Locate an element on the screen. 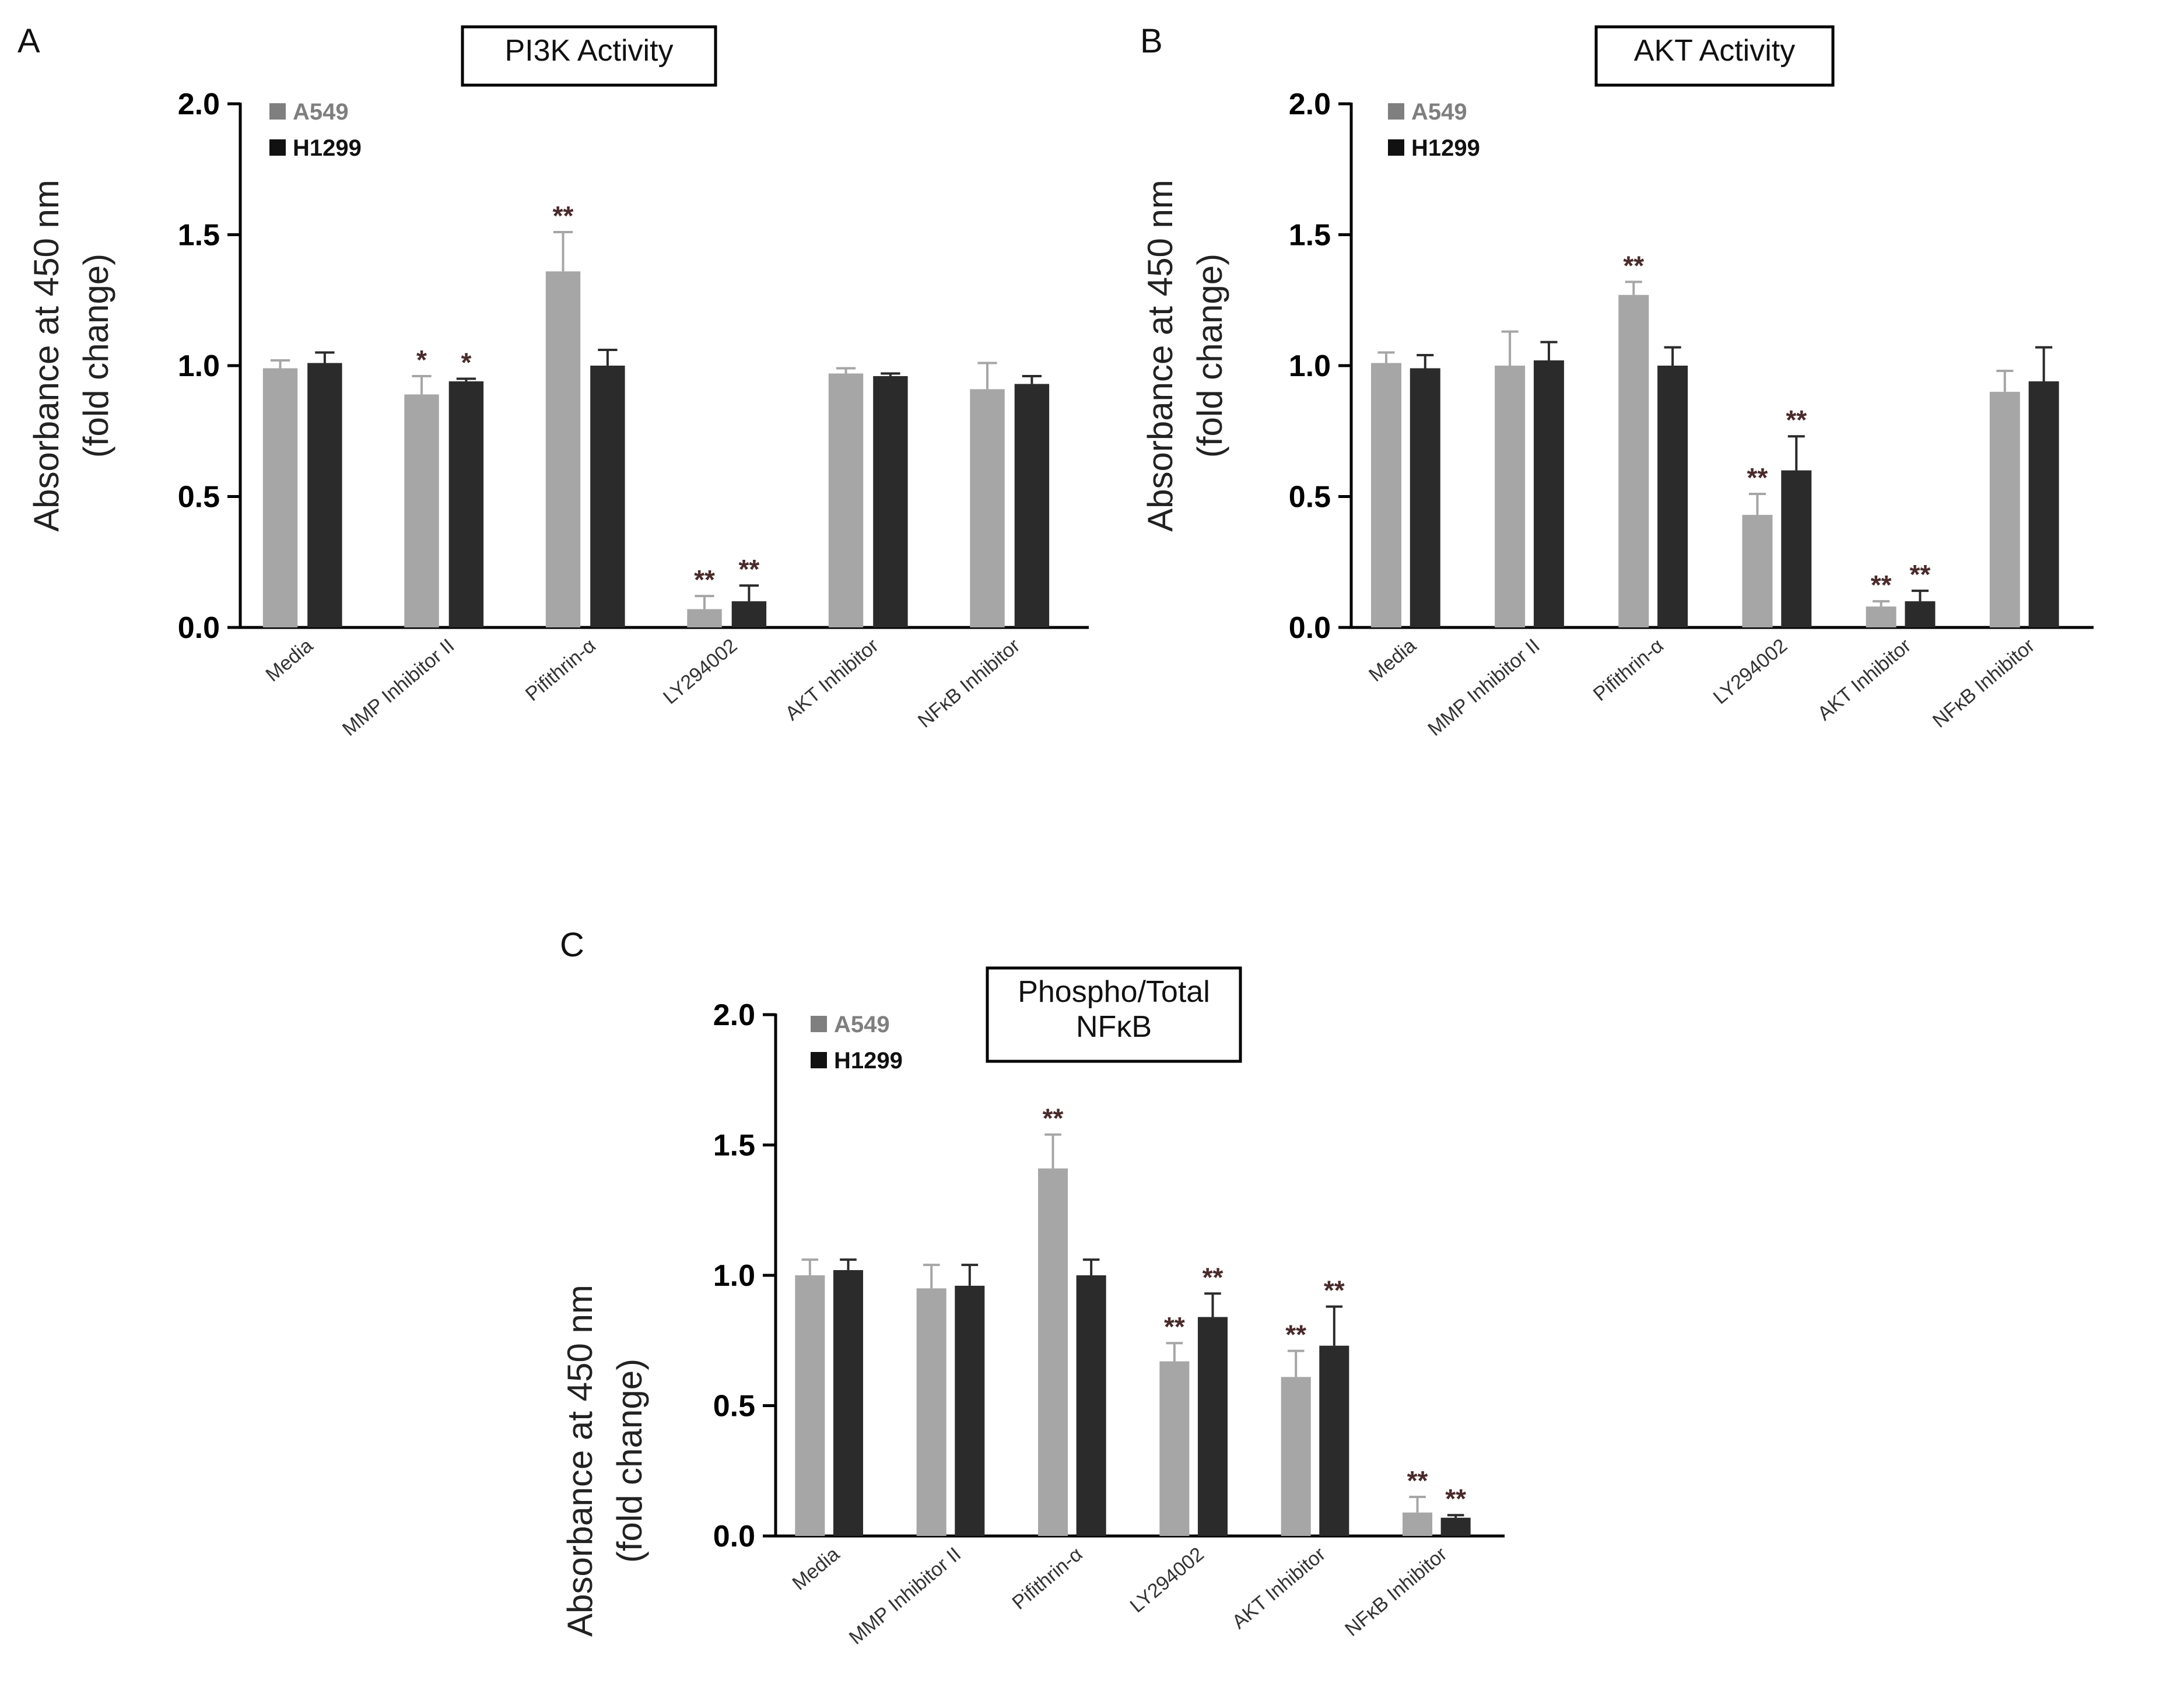 Image resolution: width=2177 pixels, height=1708 pixels. y-axis-label-line: (fold change) is located at coordinates (1209, 356).